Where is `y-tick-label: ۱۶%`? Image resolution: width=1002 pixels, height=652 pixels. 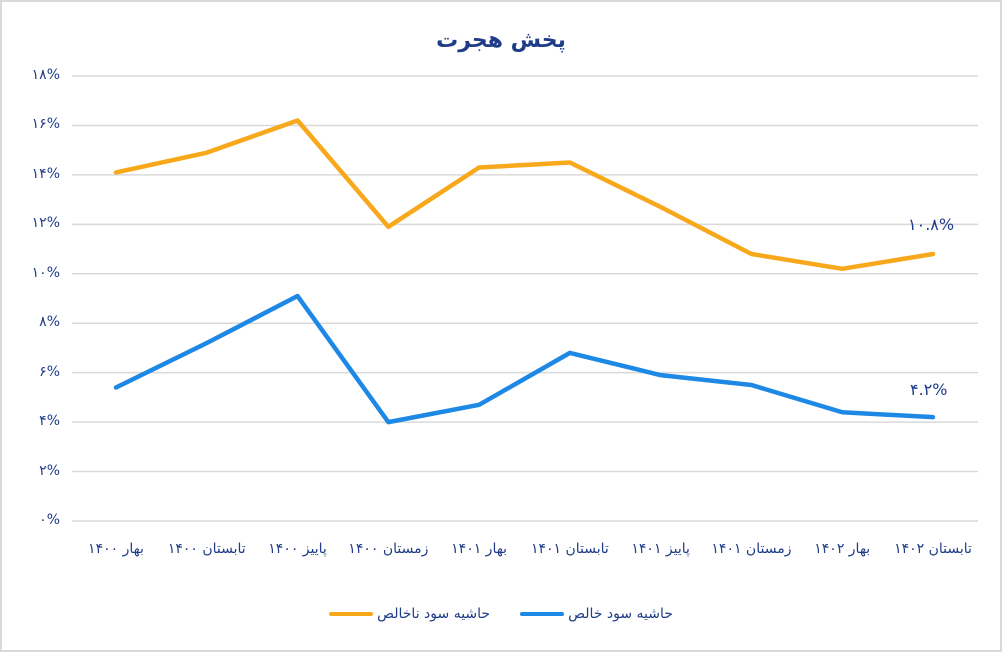
y-tick-label: ۱۶% is located at coordinates (45, 124).